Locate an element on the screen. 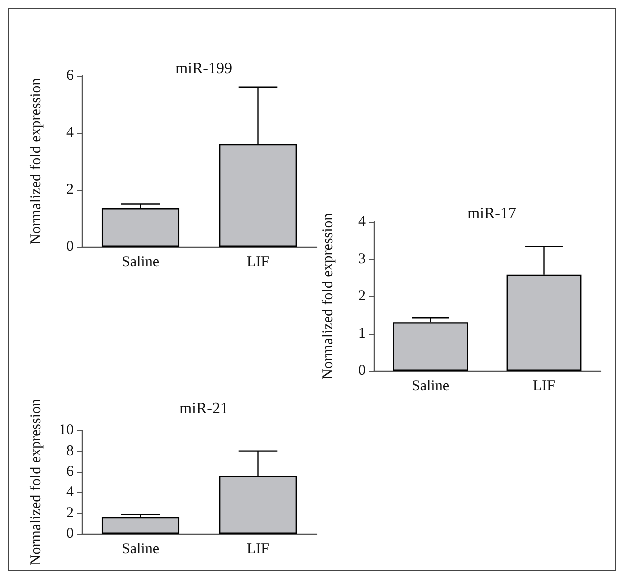 The image size is (624, 579). chart-title: miR-199 is located at coordinates (204, 69).